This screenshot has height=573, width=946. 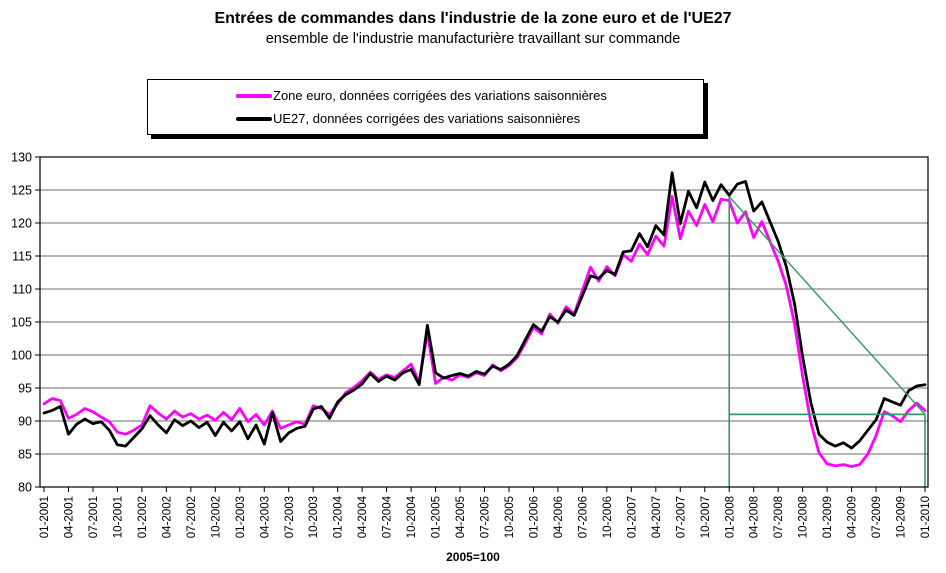 What do you see at coordinates (167, 517) in the screenshot?
I see `x-tick-label: 04-2002` at bounding box center [167, 517].